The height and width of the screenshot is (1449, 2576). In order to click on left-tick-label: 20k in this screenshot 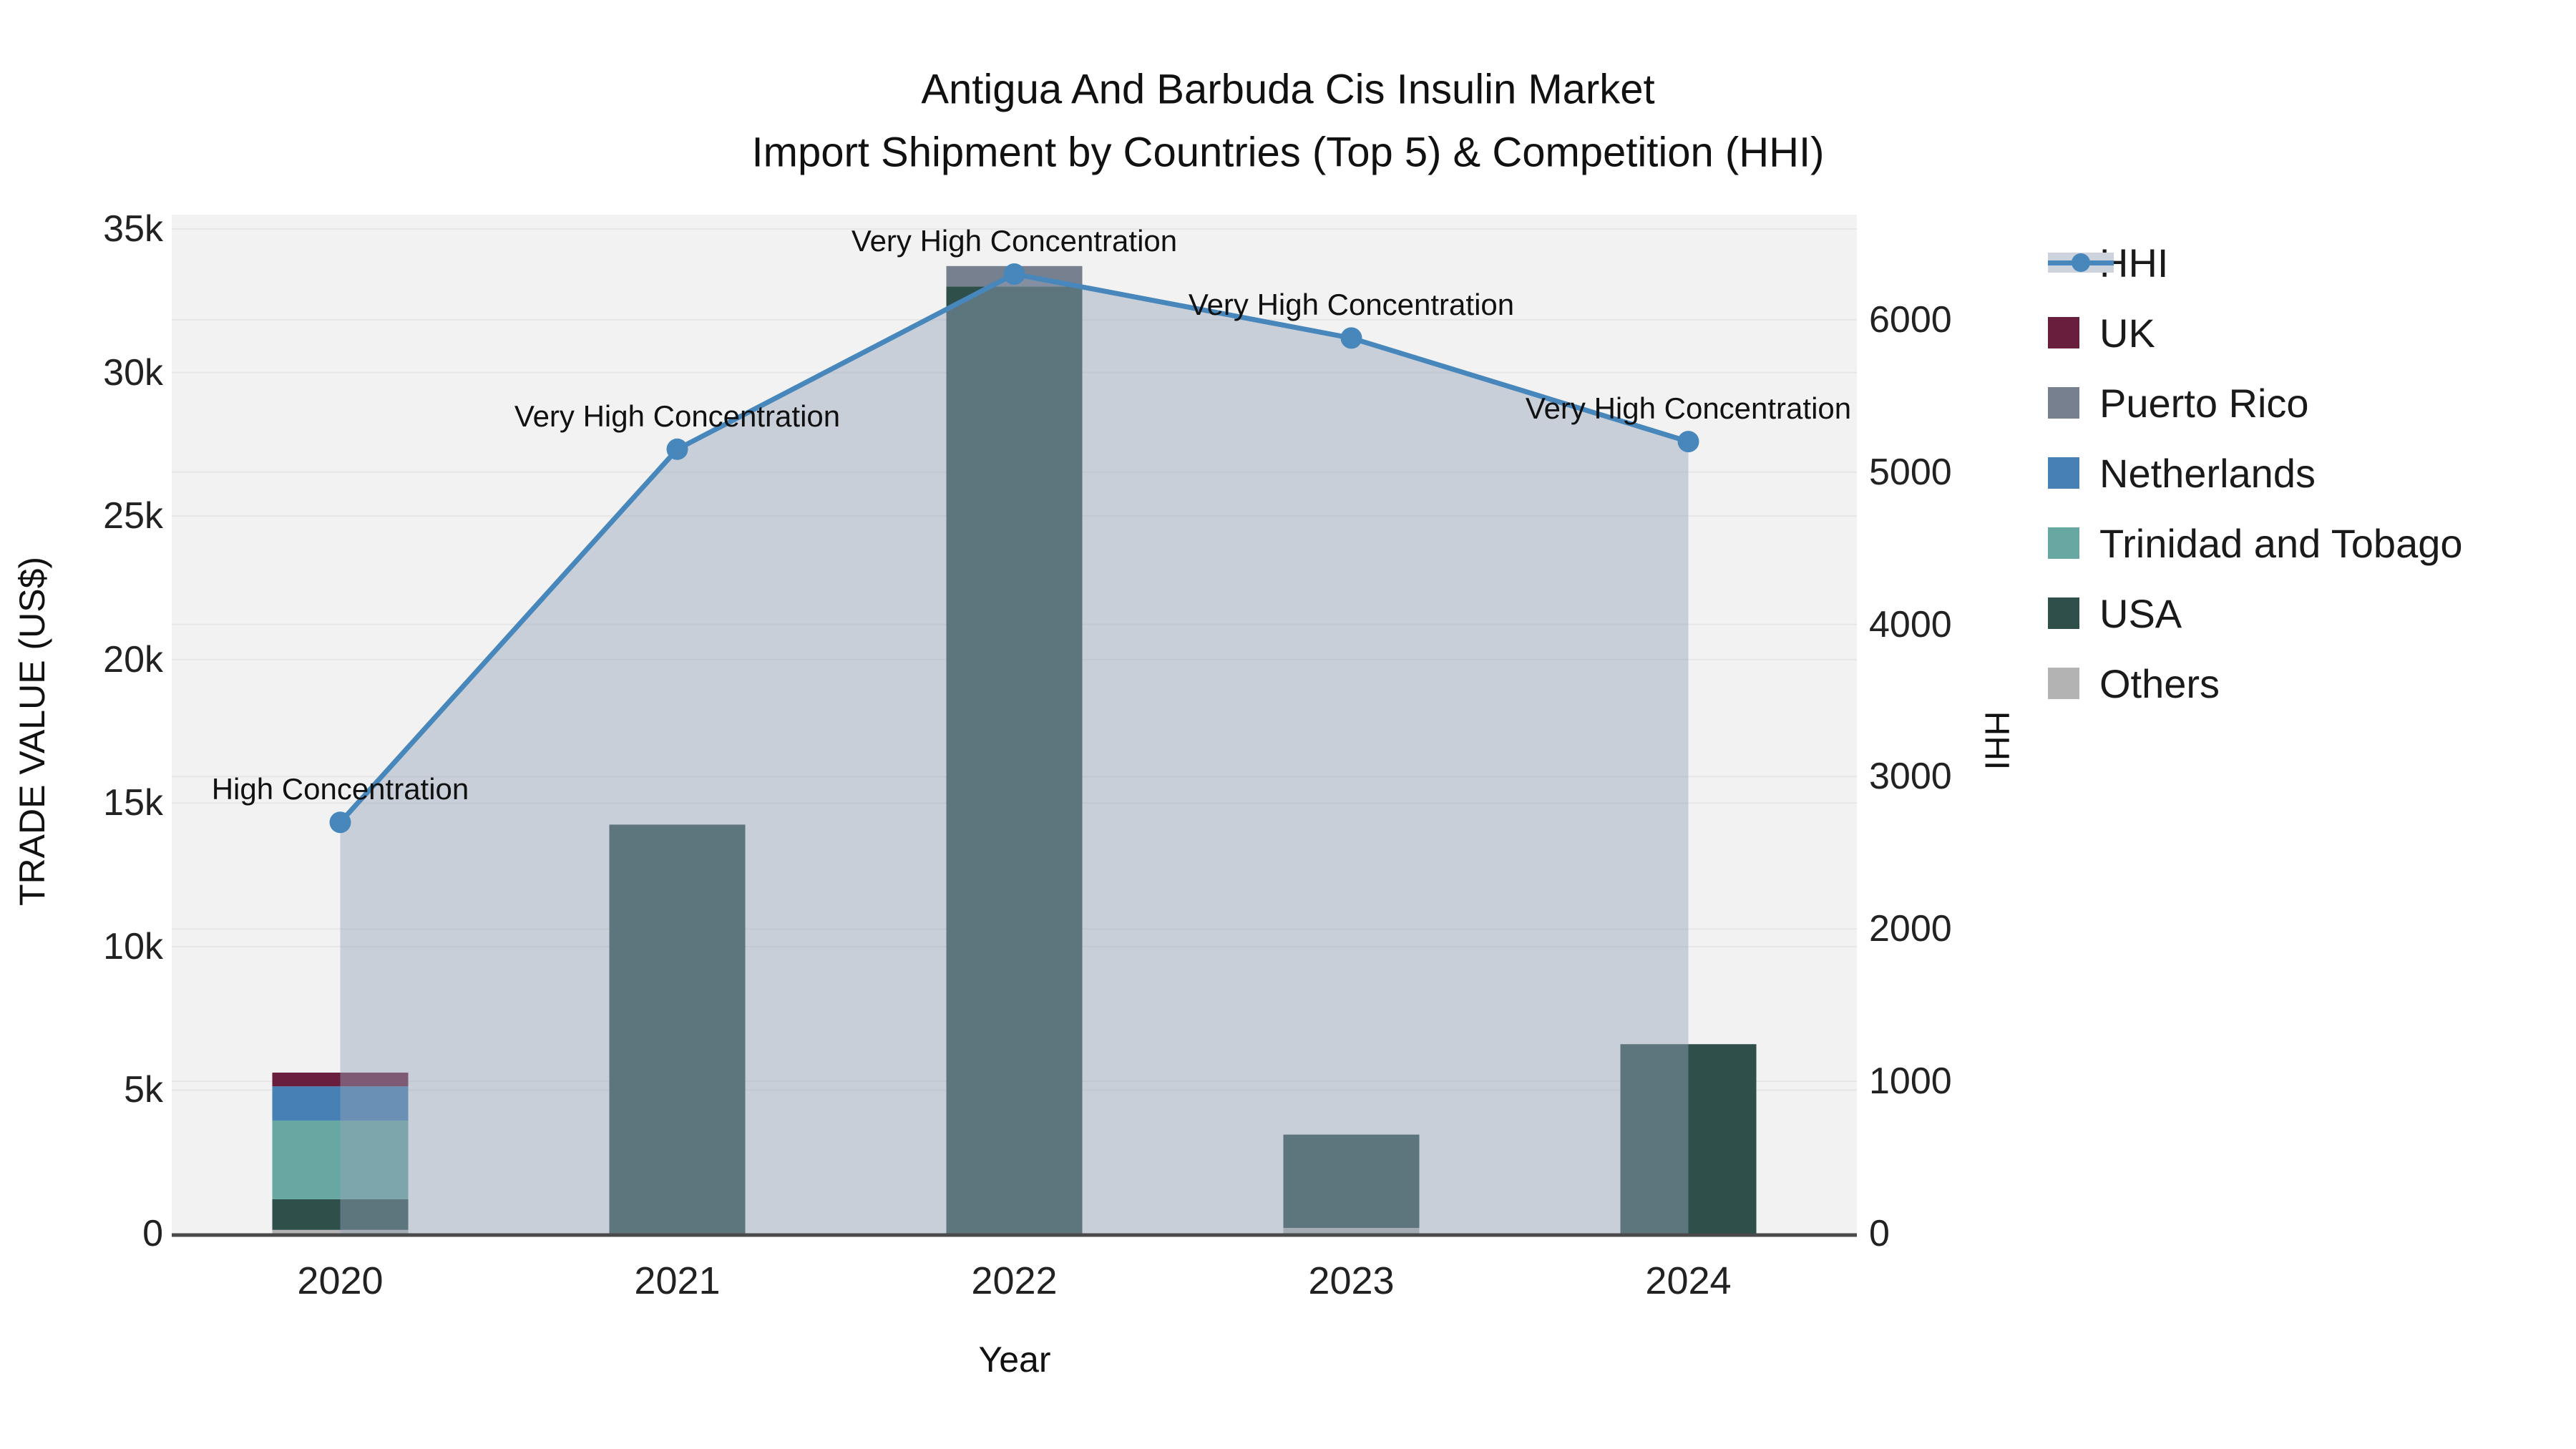, I will do `click(133, 659)`.